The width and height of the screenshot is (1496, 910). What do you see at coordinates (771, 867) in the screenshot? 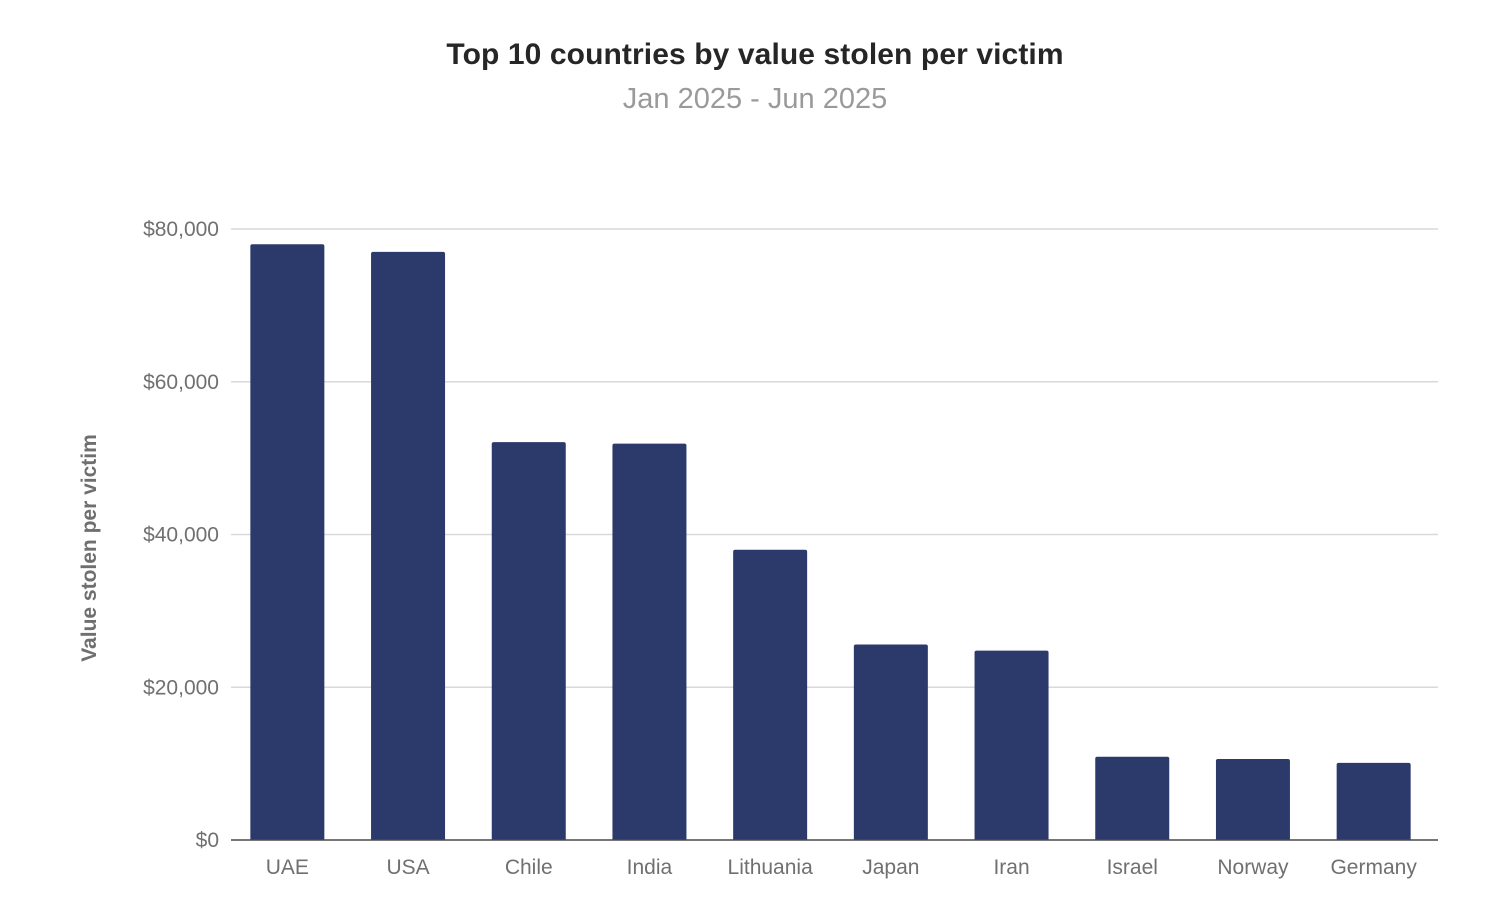
I see `x-tick-label: Lithuania` at bounding box center [771, 867].